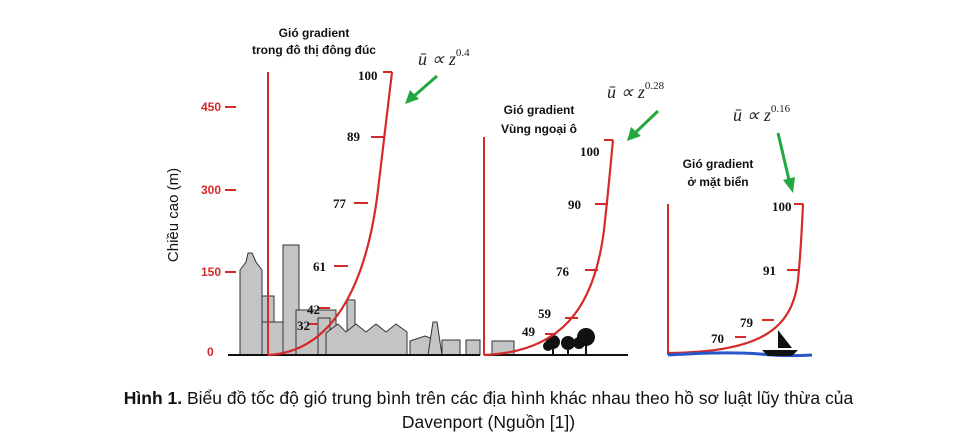 Image resolution: width=977 pixels, height=438 pixels. I want to click on urban-speed-42: 42, so click(313, 309).